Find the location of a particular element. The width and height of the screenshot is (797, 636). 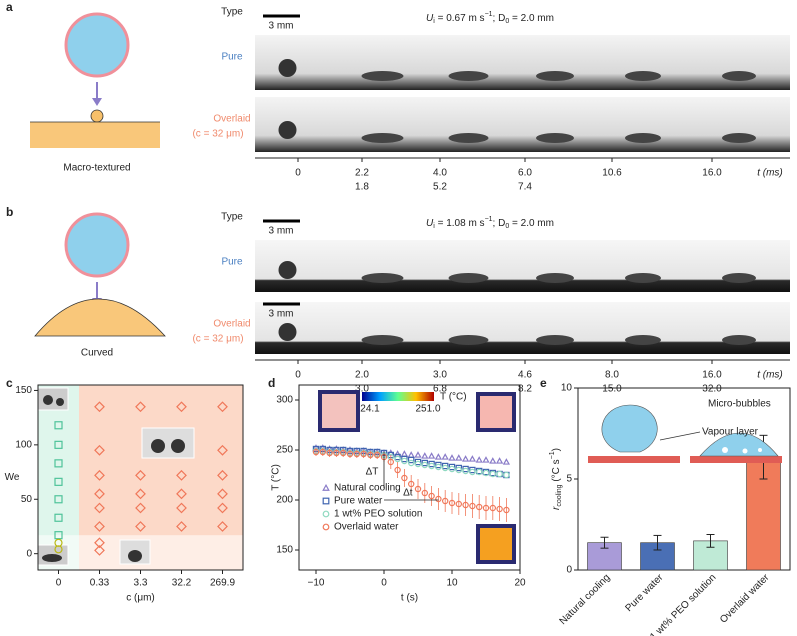

x-tick-label: 10 is located at coordinates (452, 583).